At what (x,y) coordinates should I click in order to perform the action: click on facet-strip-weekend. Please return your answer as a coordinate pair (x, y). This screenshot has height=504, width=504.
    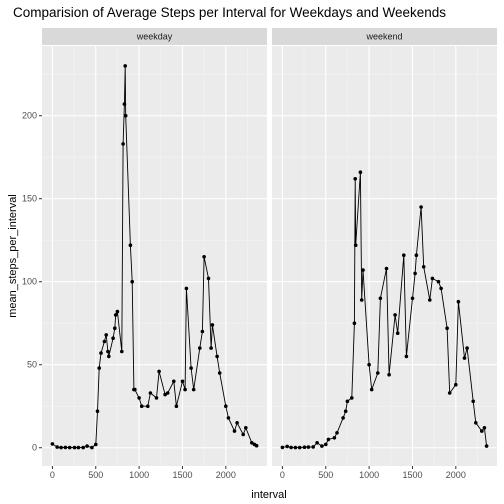
    Looking at the image, I should click on (384, 36).